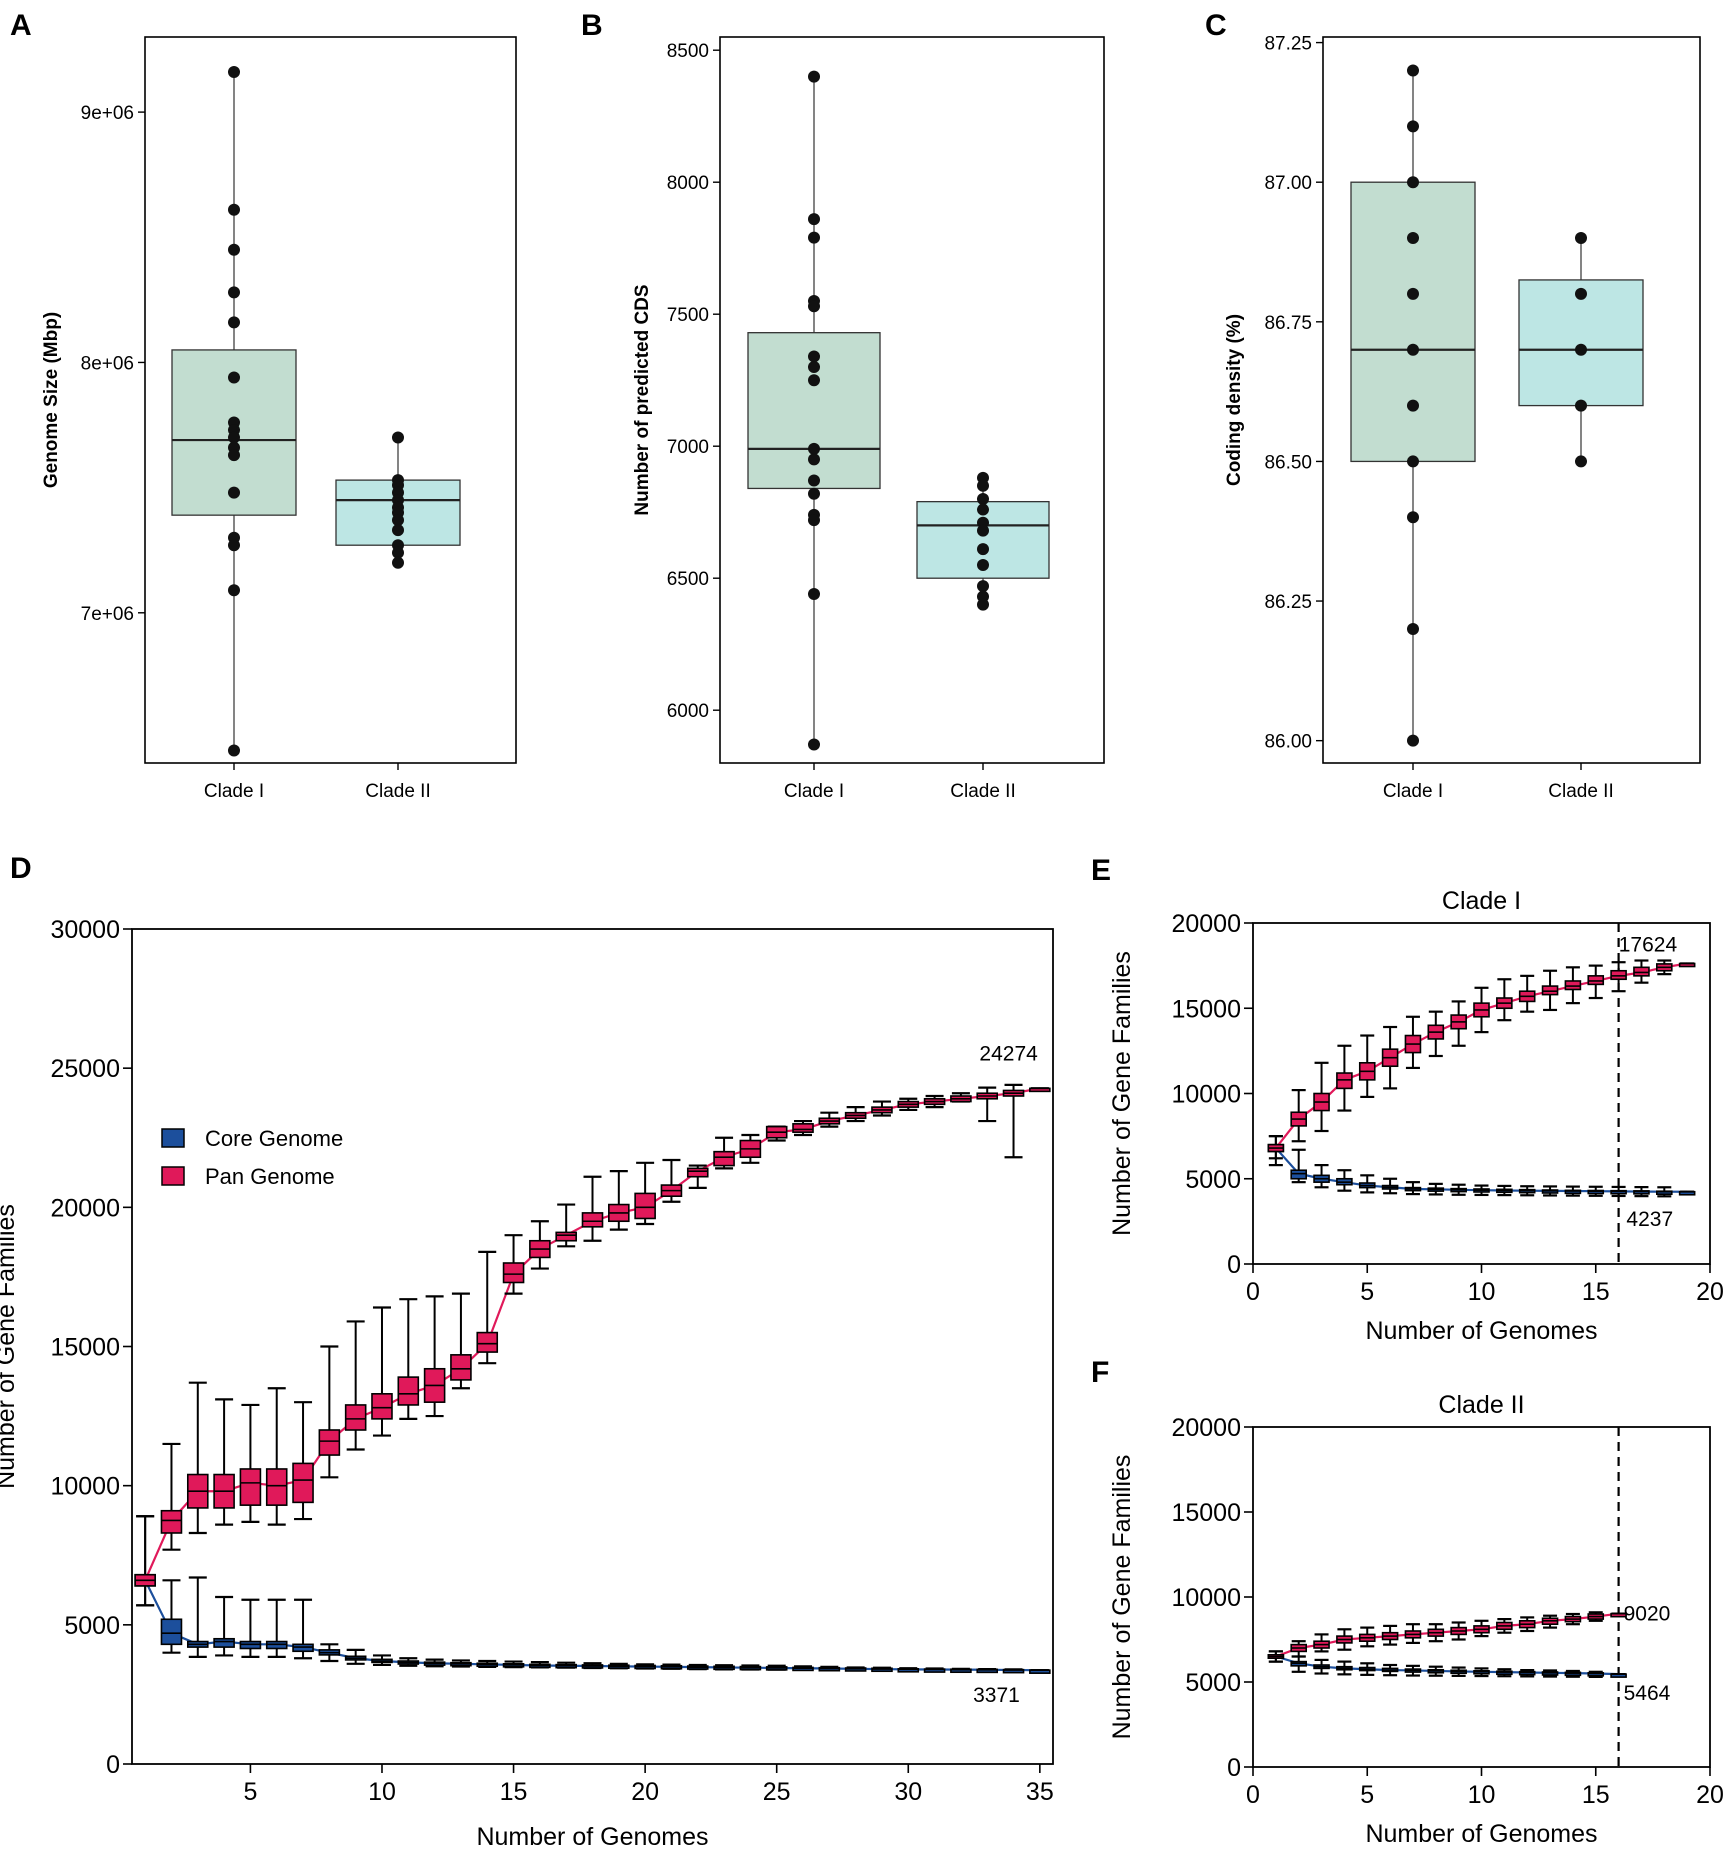 The height and width of the screenshot is (1851, 1724). Describe the element at coordinates (814, 791) in the screenshot. I see `x-tick-label: Clade I` at that location.